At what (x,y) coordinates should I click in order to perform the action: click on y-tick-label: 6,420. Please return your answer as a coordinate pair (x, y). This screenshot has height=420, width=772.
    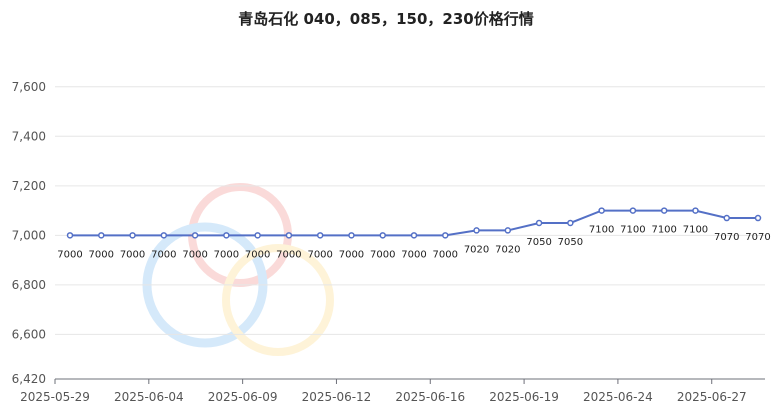
    Looking at the image, I should click on (29, 379).